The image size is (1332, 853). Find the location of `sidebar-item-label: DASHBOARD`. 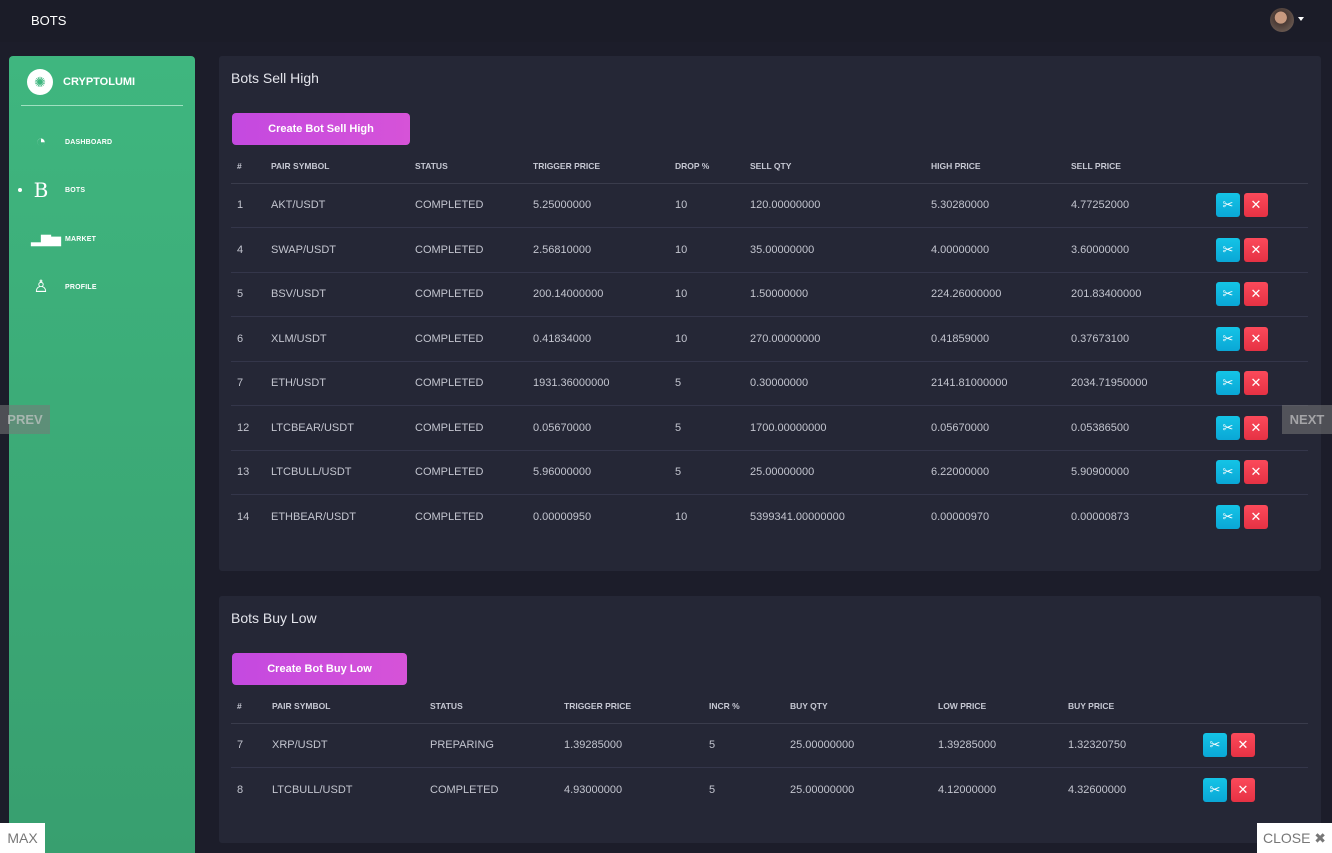

sidebar-item-label: DASHBOARD is located at coordinates (89, 142).